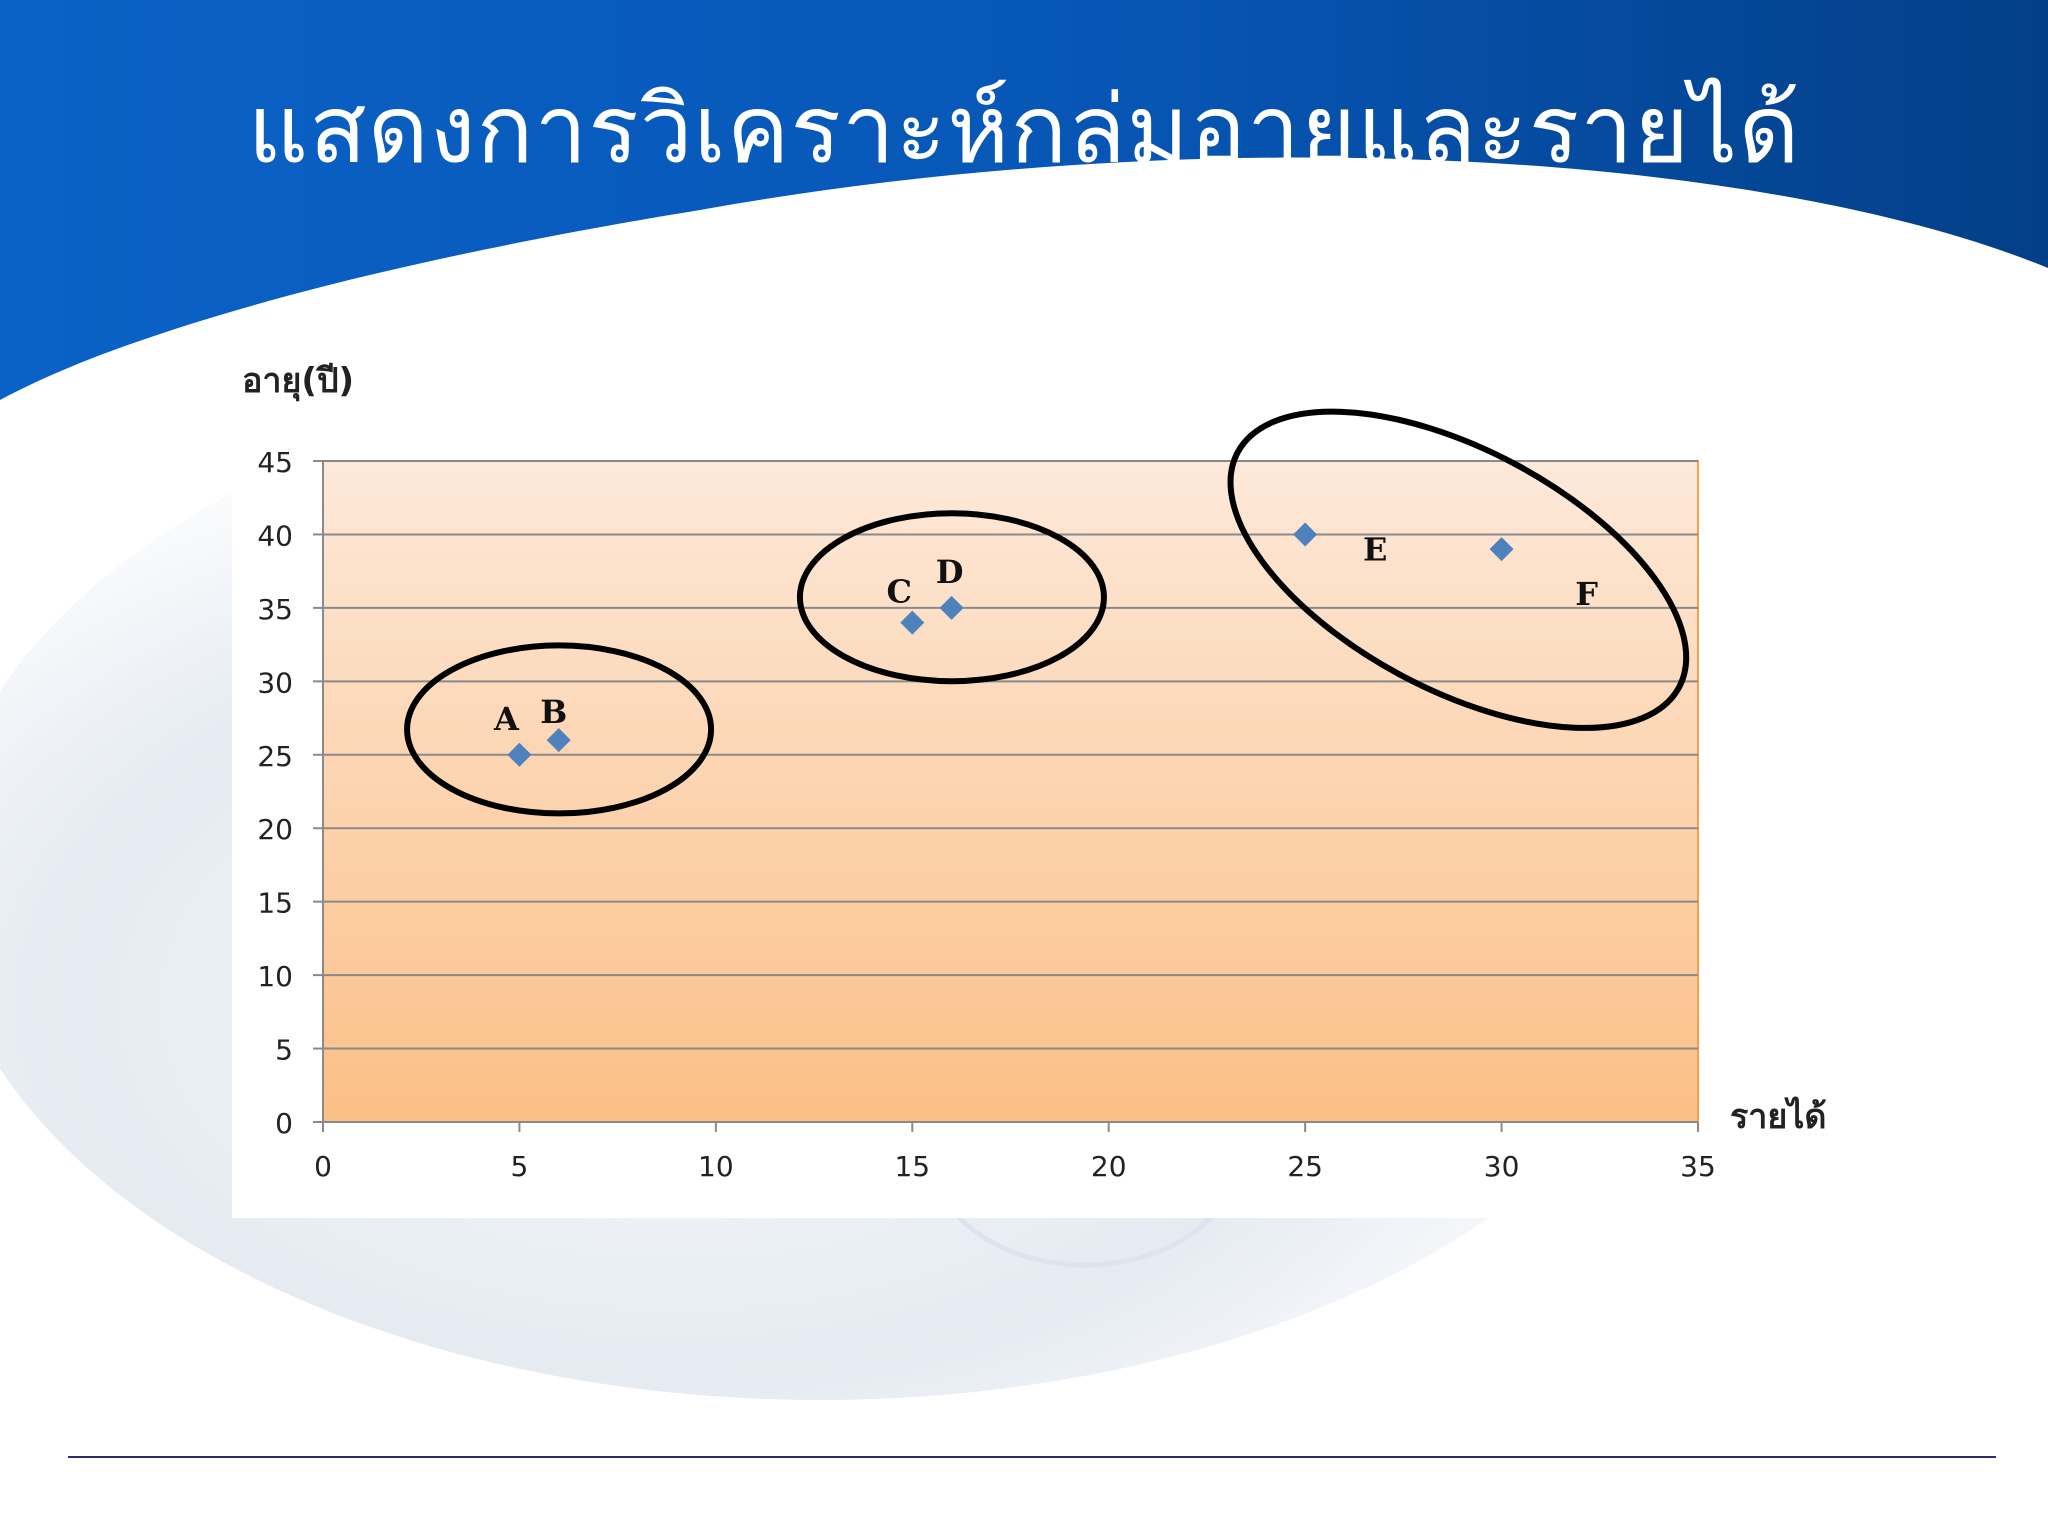 The width and height of the screenshot is (2048, 1536). I want to click on data-points, so click(1010, 644).